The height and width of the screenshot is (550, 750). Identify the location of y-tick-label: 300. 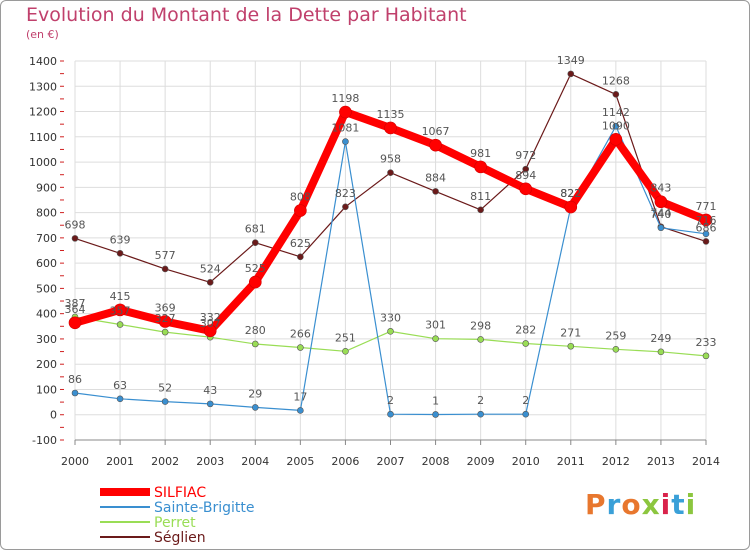
(46, 339).